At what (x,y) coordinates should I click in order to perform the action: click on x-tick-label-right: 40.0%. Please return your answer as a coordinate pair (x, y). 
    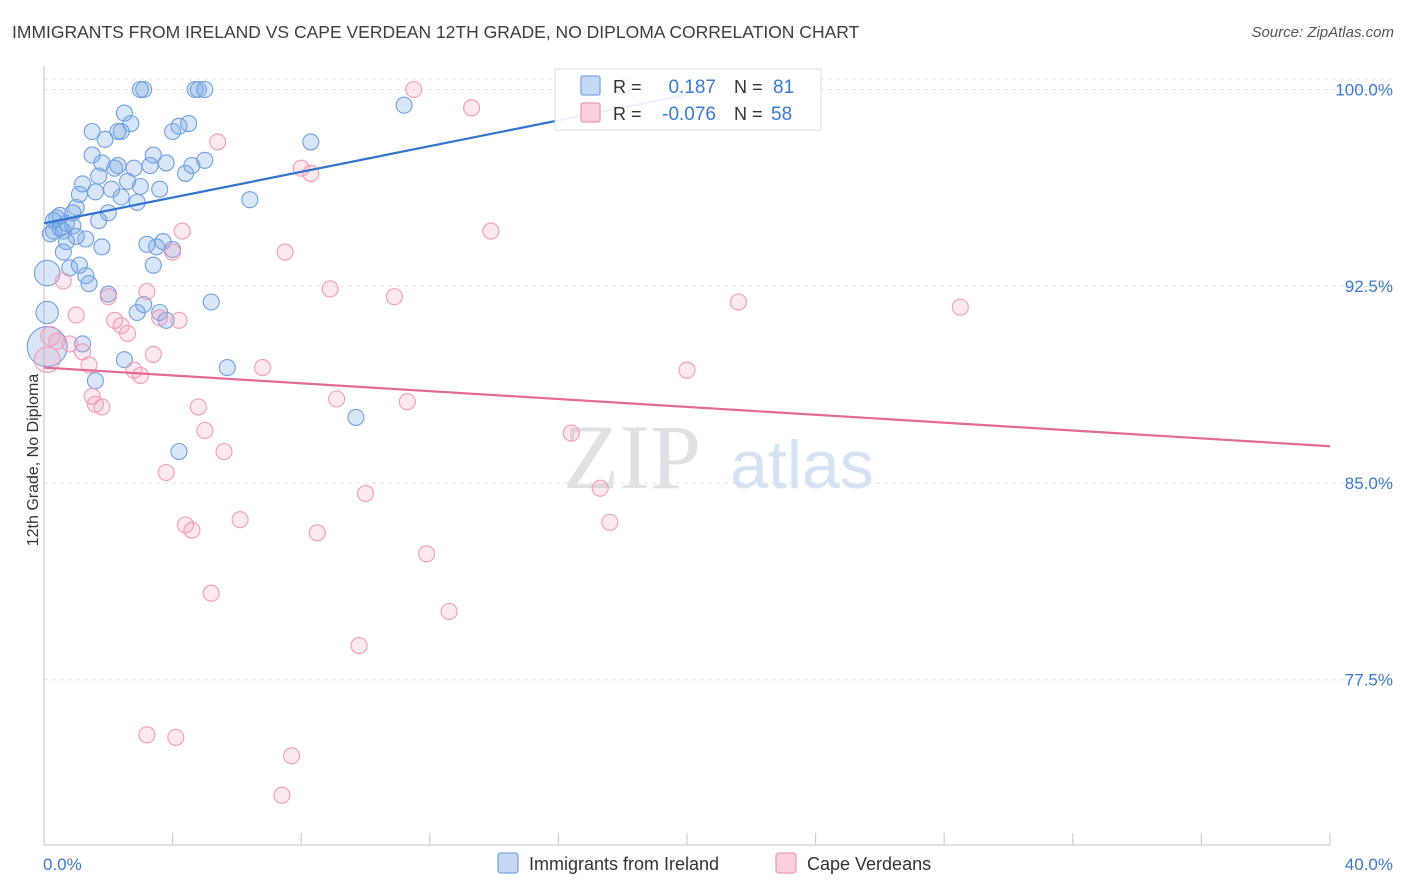
    Looking at the image, I should click on (1369, 864).